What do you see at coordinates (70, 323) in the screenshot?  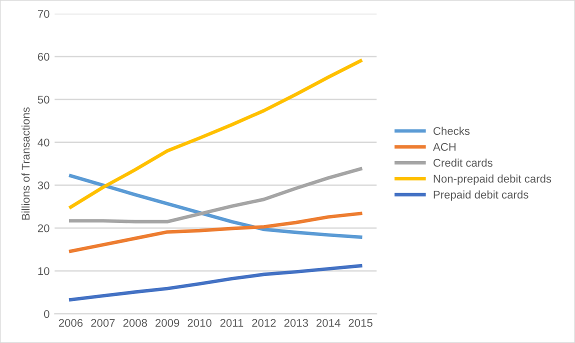 I see `x-tick-label: 2006` at bounding box center [70, 323].